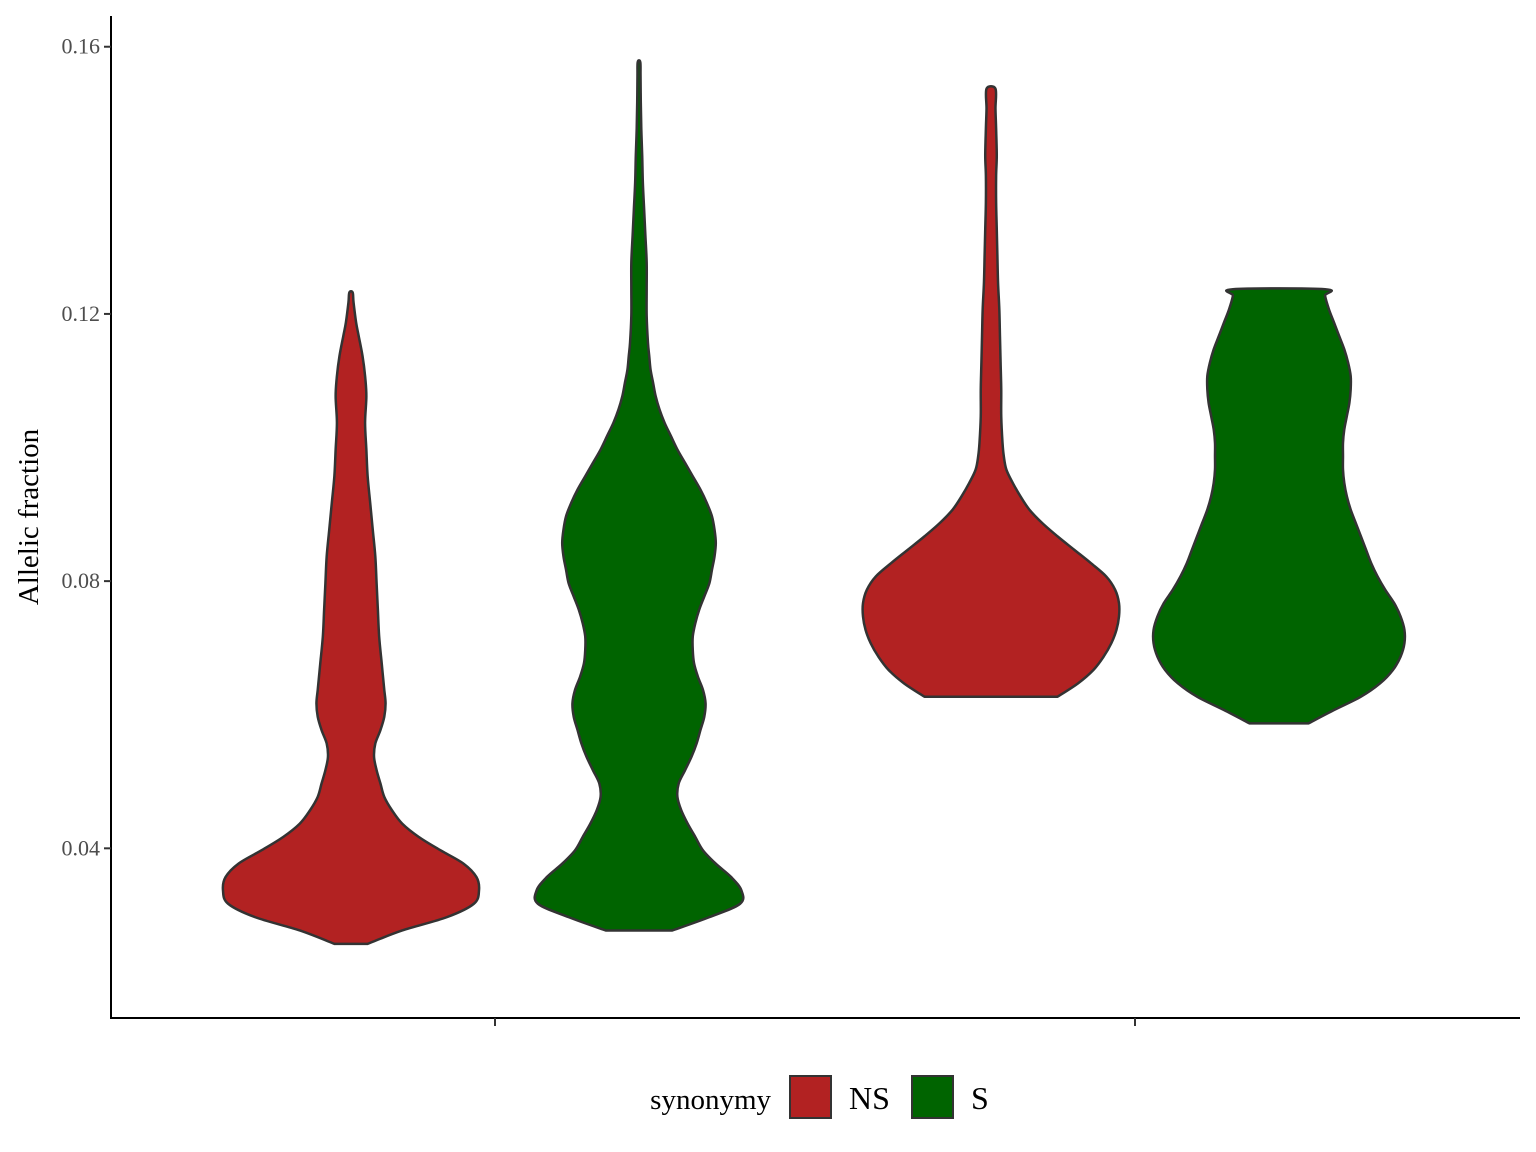 The image size is (1536, 1152). I want to click on legend: synonymy NS S, so click(819, 1097).